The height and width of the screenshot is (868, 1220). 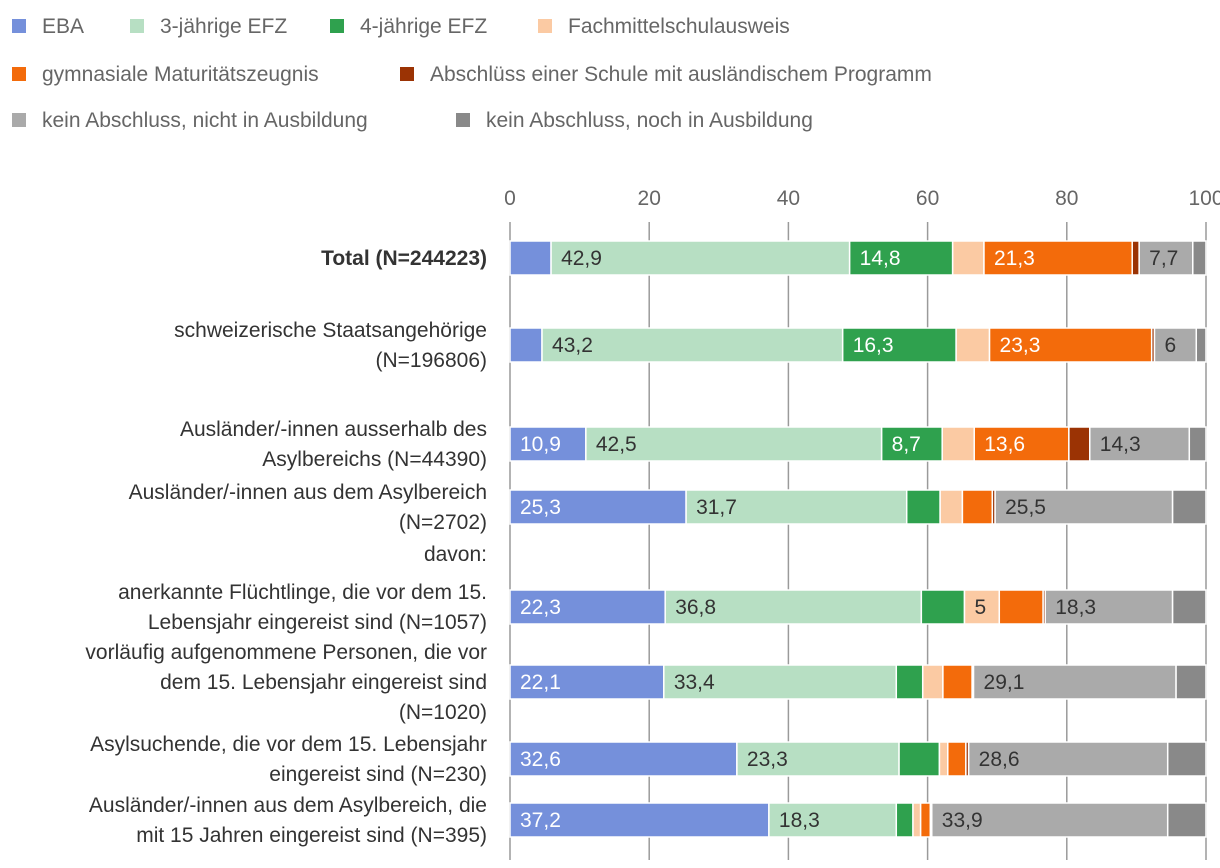 I want to click on x-tick-label-60: 60, so click(x=927, y=198).